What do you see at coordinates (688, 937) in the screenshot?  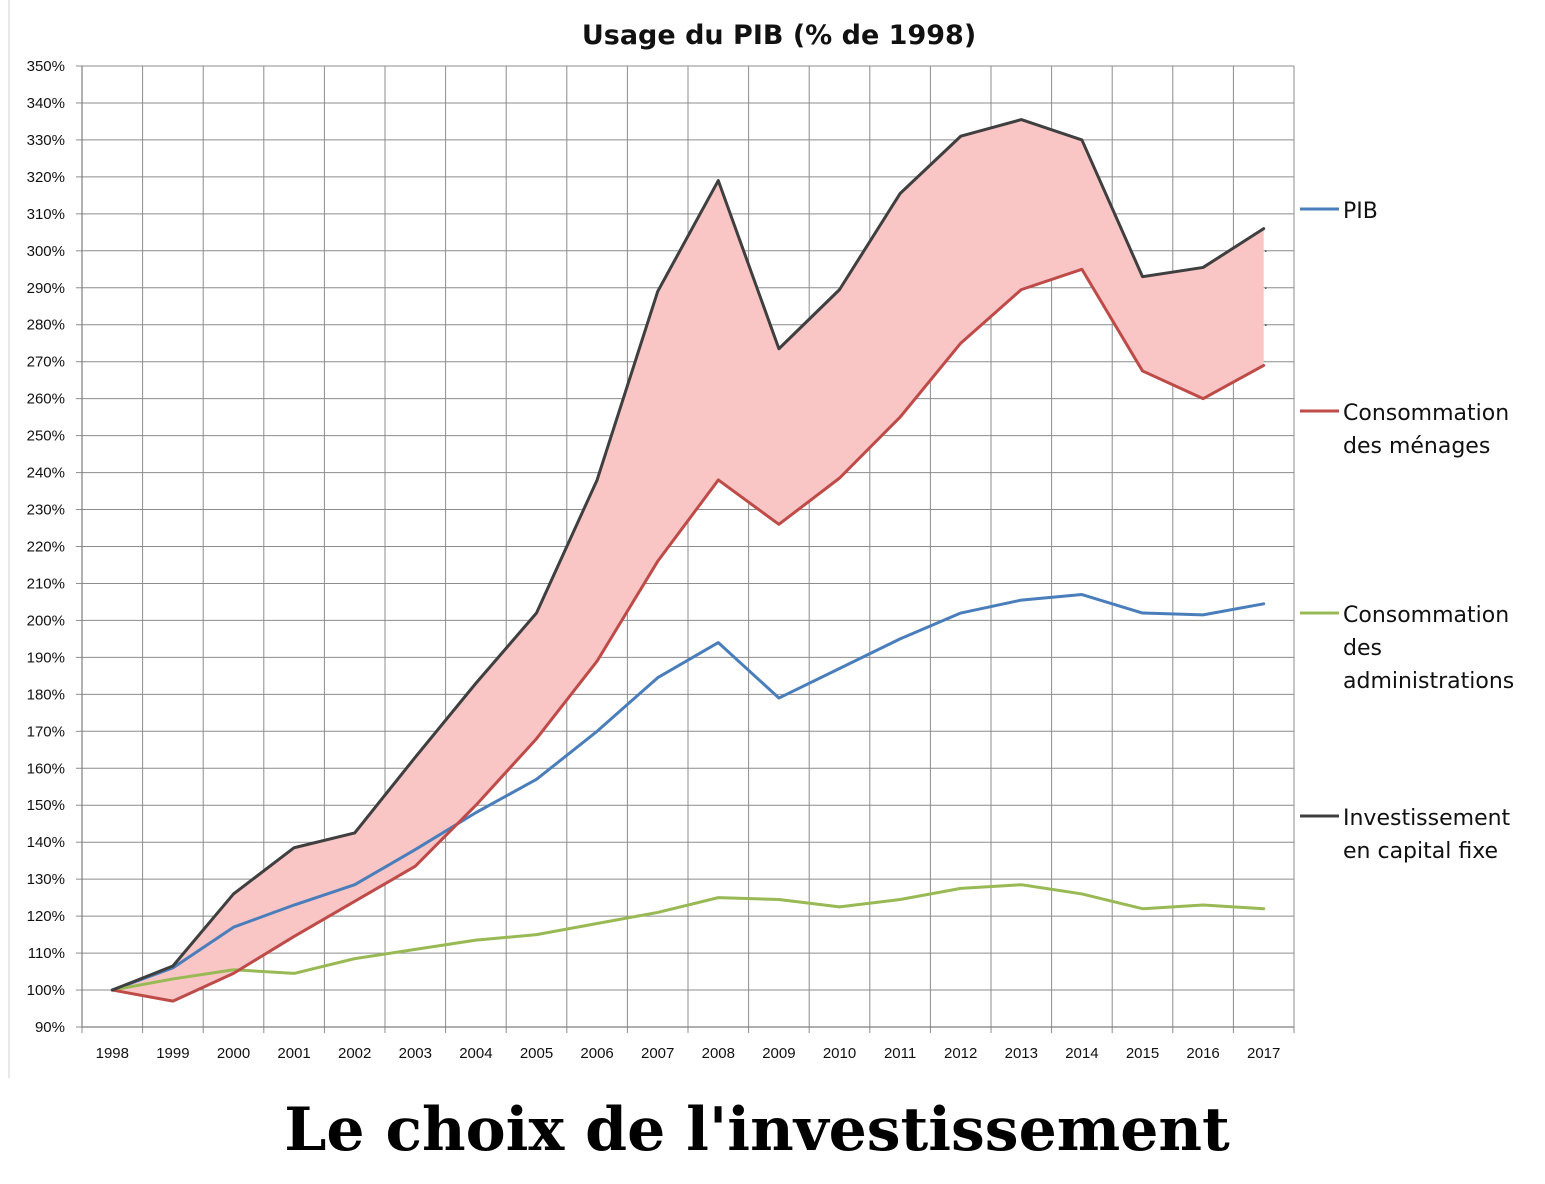 I see `series-line` at bounding box center [688, 937].